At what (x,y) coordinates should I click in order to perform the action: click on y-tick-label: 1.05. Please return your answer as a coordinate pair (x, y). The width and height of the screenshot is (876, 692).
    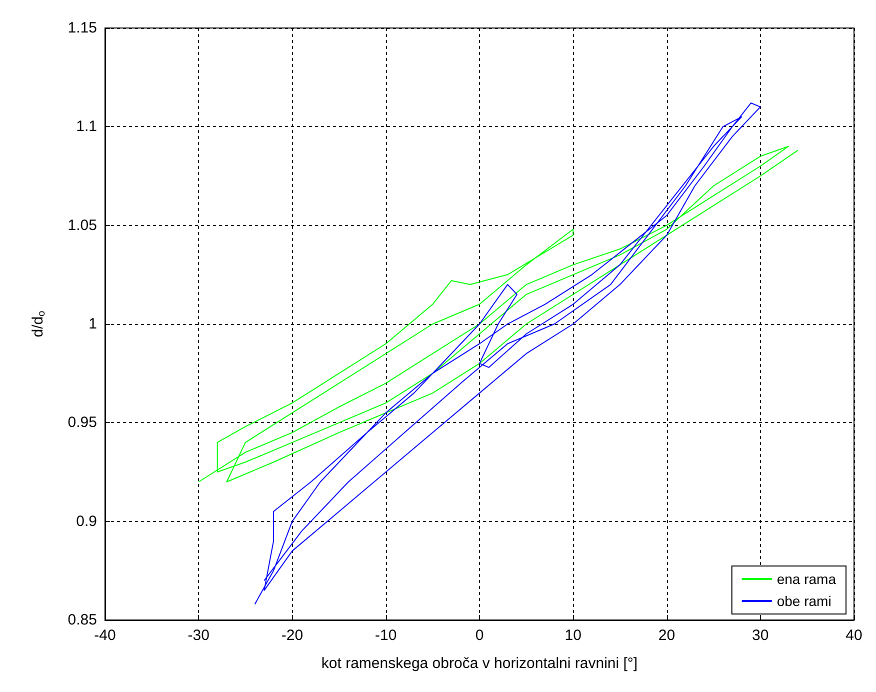
    Looking at the image, I should click on (82, 225).